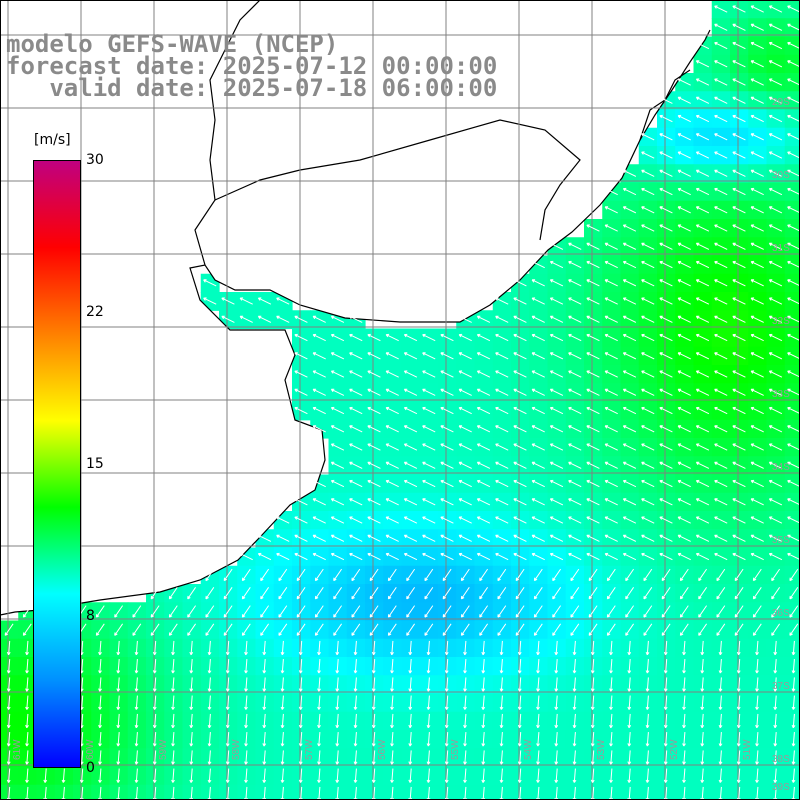 The image size is (800, 800). Describe the element at coordinates (227, 133) in the screenshot. I see `river-boundary` at that location.